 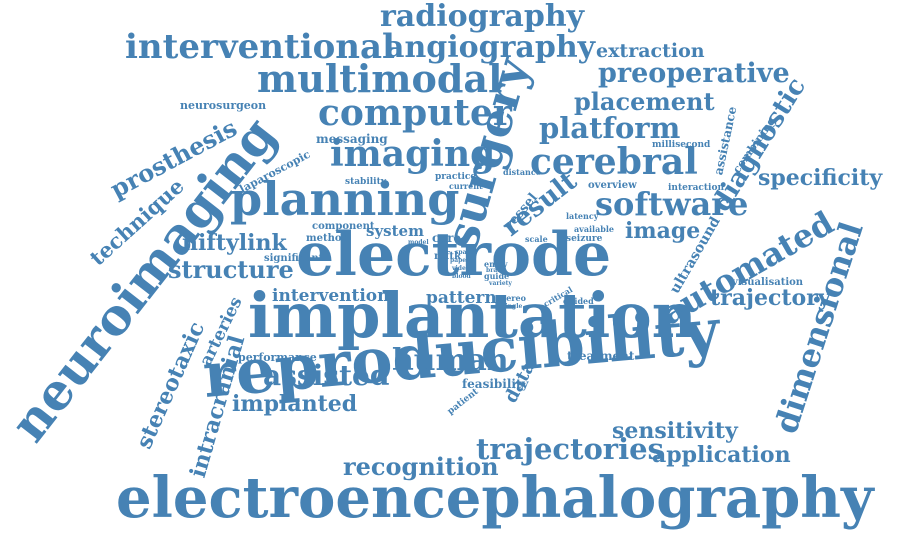 I want to click on word-image: image, so click(x=663, y=231).